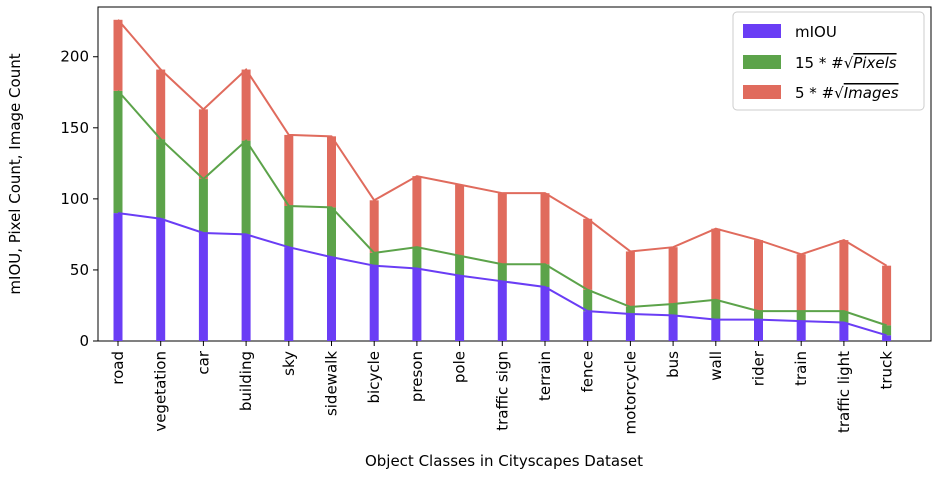  What do you see at coordinates (84, 341) in the screenshot?
I see `y-tick-label: 0` at bounding box center [84, 341].